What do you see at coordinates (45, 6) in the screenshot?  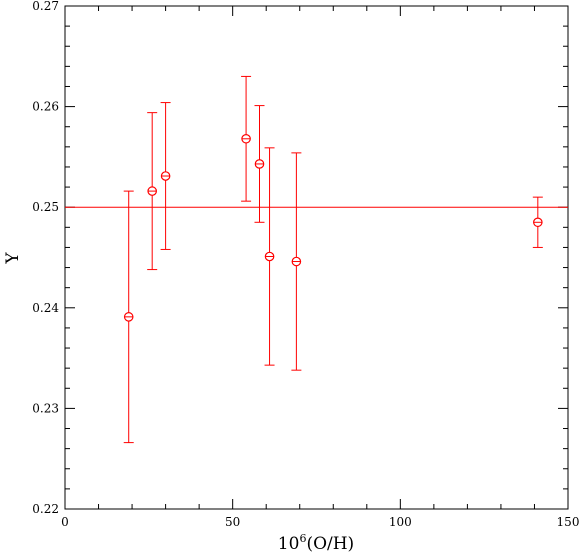 I see `y-tick-label: 0.27` at bounding box center [45, 6].